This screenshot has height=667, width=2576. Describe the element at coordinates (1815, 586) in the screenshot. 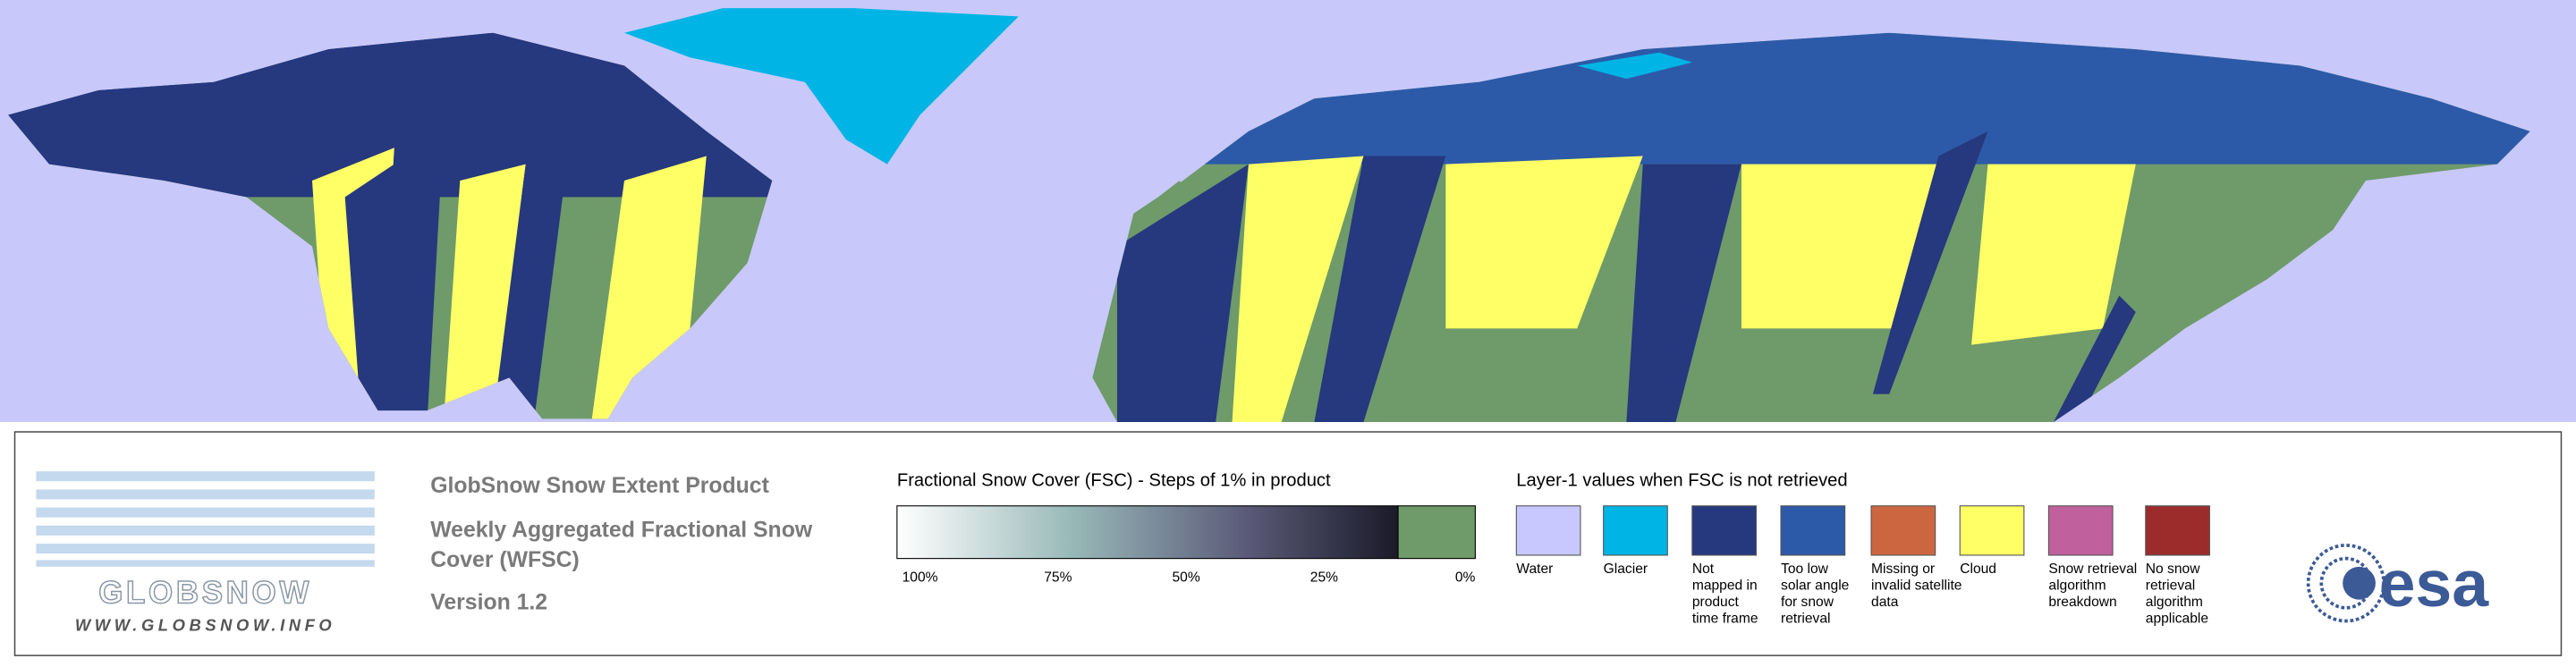

I see `layer1-label: solar angle` at that location.